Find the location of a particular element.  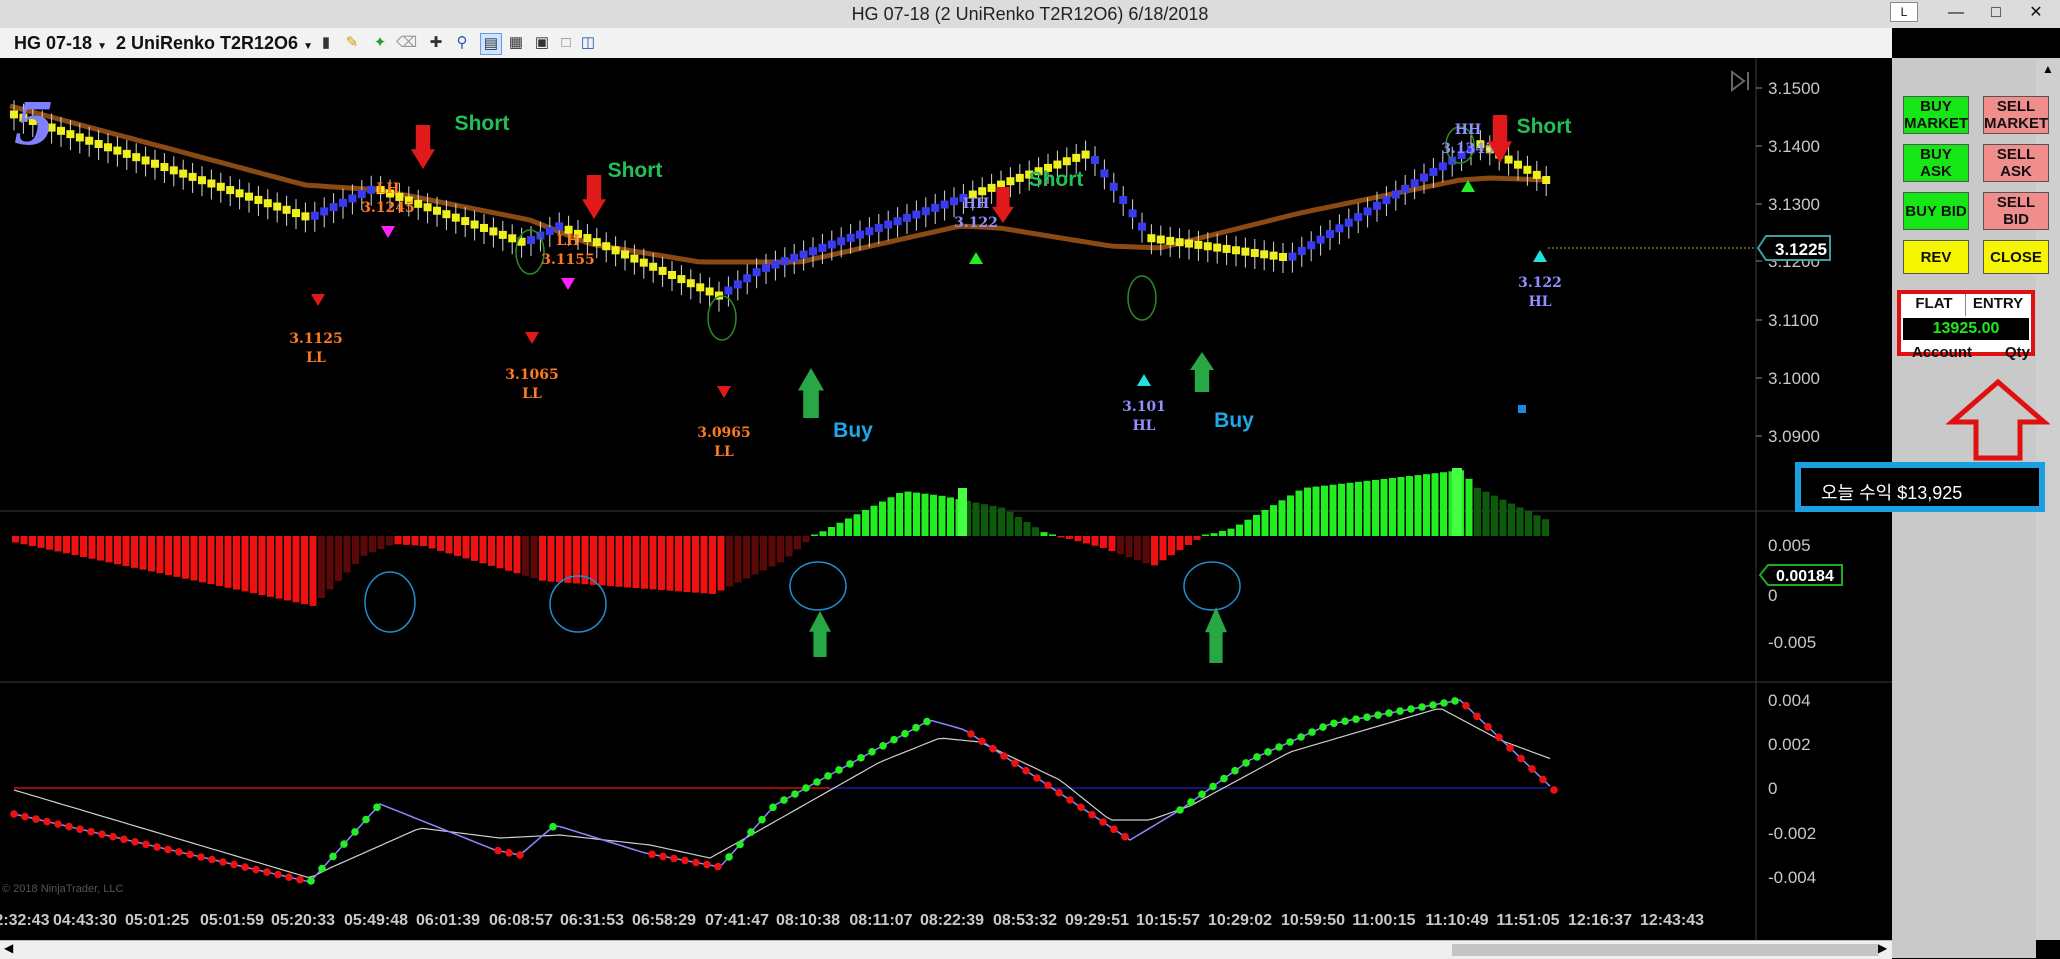

annotation-label: Buy is located at coordinates (1234, 420).